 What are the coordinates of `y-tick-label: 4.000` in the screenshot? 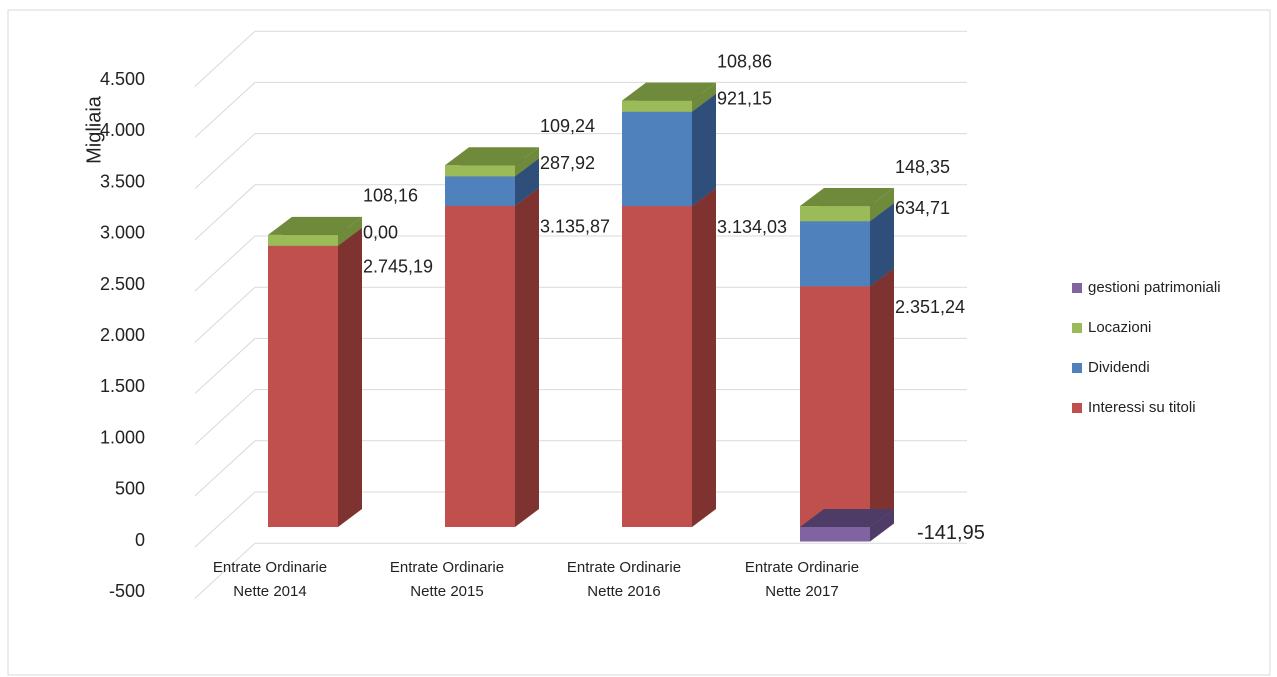 It's located at (122, 130).